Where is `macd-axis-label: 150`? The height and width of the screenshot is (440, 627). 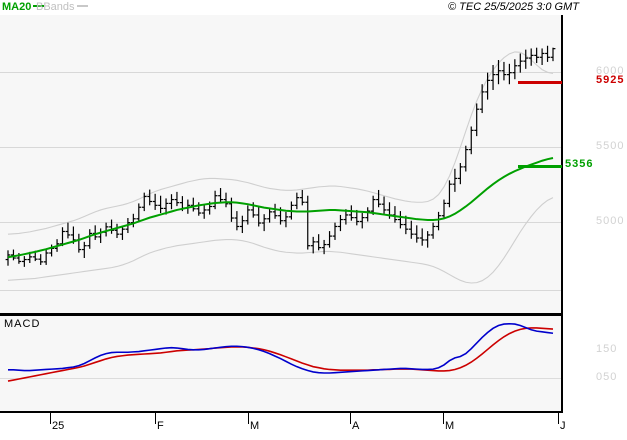 macd-axis-label: 150 is located at coordinates (607, 349).